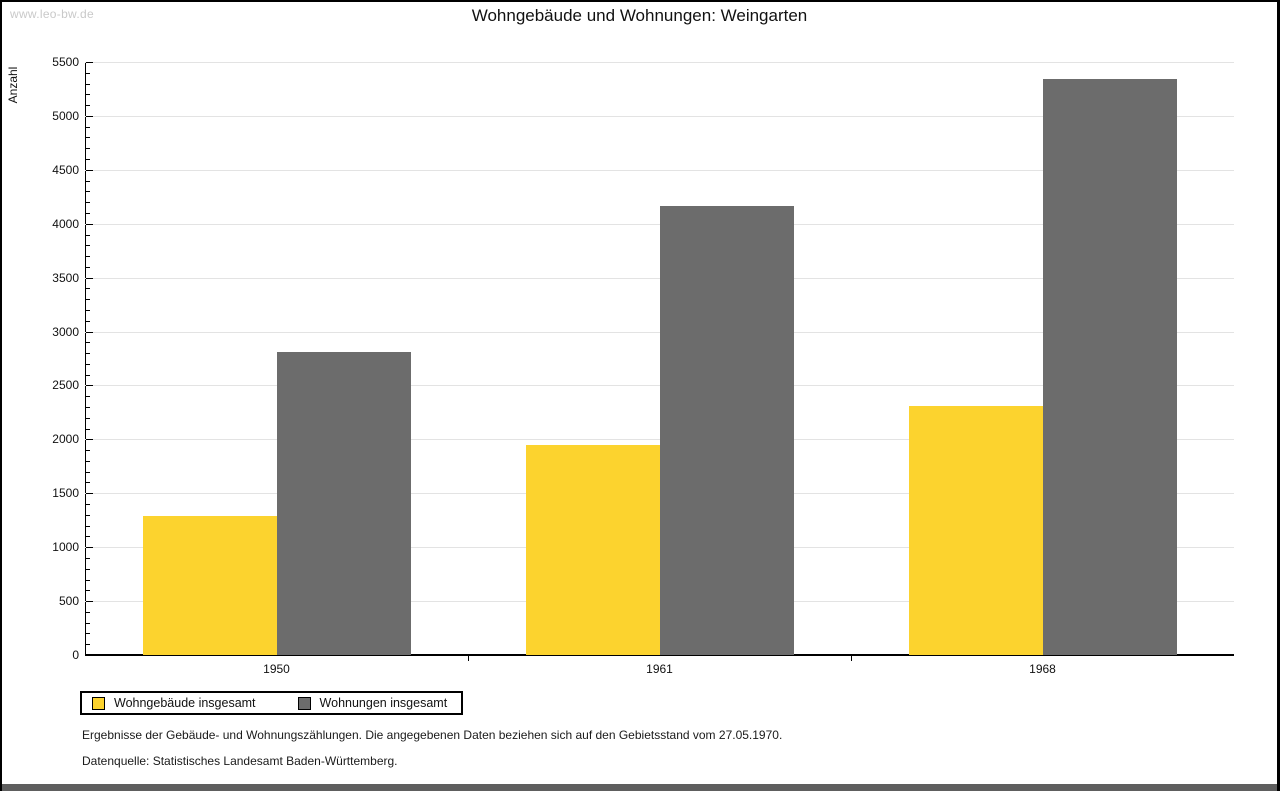  What do you see at coordinates (1042, 669) in the screenshot?
I see `x-axis-category-label: 1968` at bounding box center [1042, 669].